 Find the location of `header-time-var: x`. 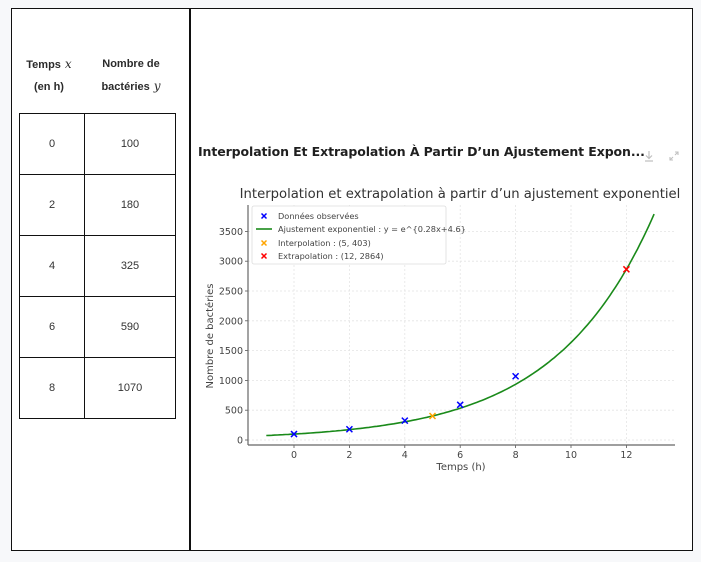

header-time-var: x is located at coordinates (68, 64).